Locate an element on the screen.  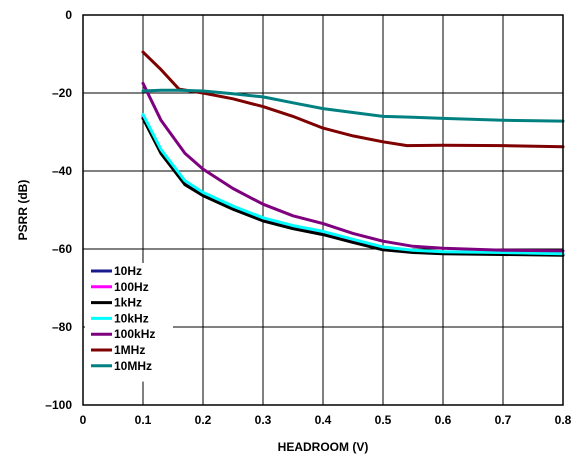
legend-label-100hz: 100Hz is located at coordinates (131, 287).